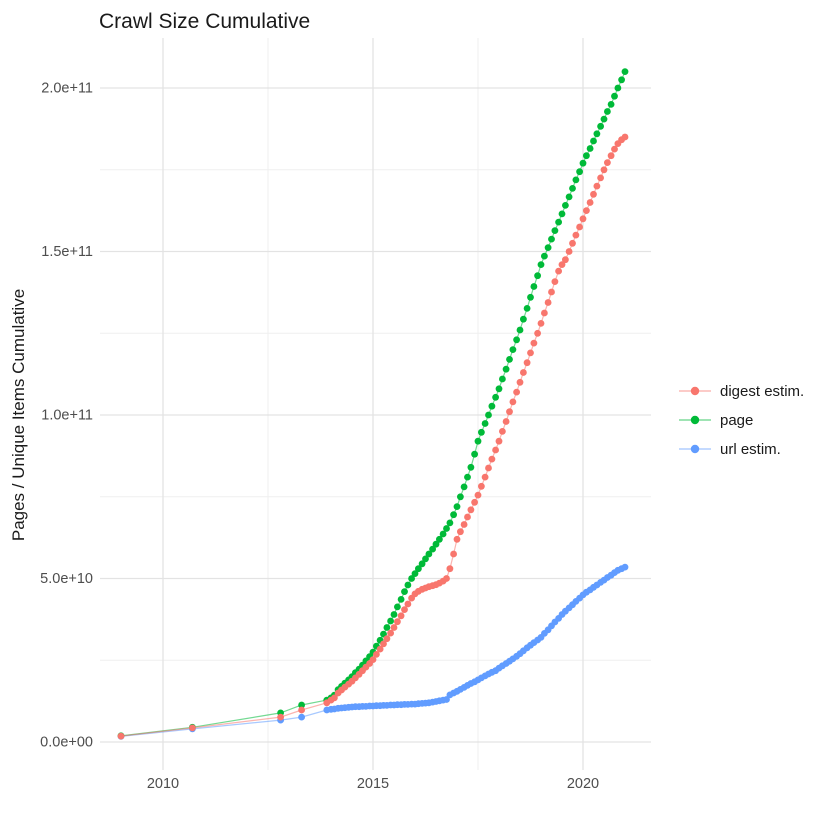 The width and height of the screenshot is (826, 827). I want to click on y-axis-title: Pages / Unique Items Cumulative, so click(18, 415).